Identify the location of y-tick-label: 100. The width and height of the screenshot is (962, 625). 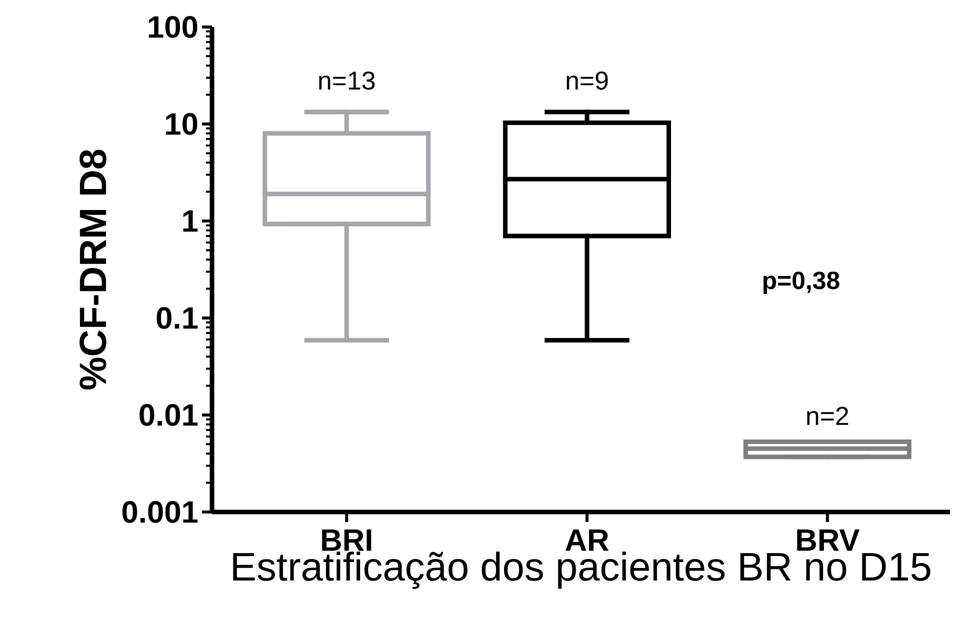
(173, 27).